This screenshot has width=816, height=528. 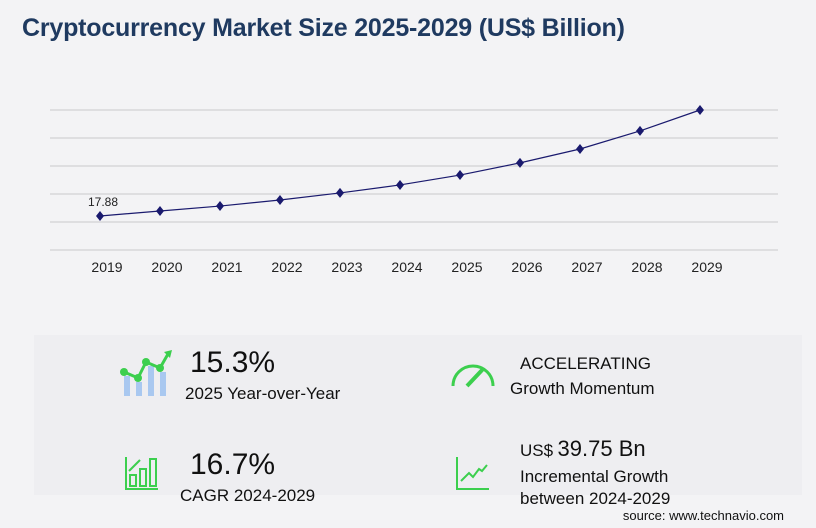 What do you see at coordinates (473, 376) in the screenshot?
I see `speedometer-icon` at bounding box center [473, 376].